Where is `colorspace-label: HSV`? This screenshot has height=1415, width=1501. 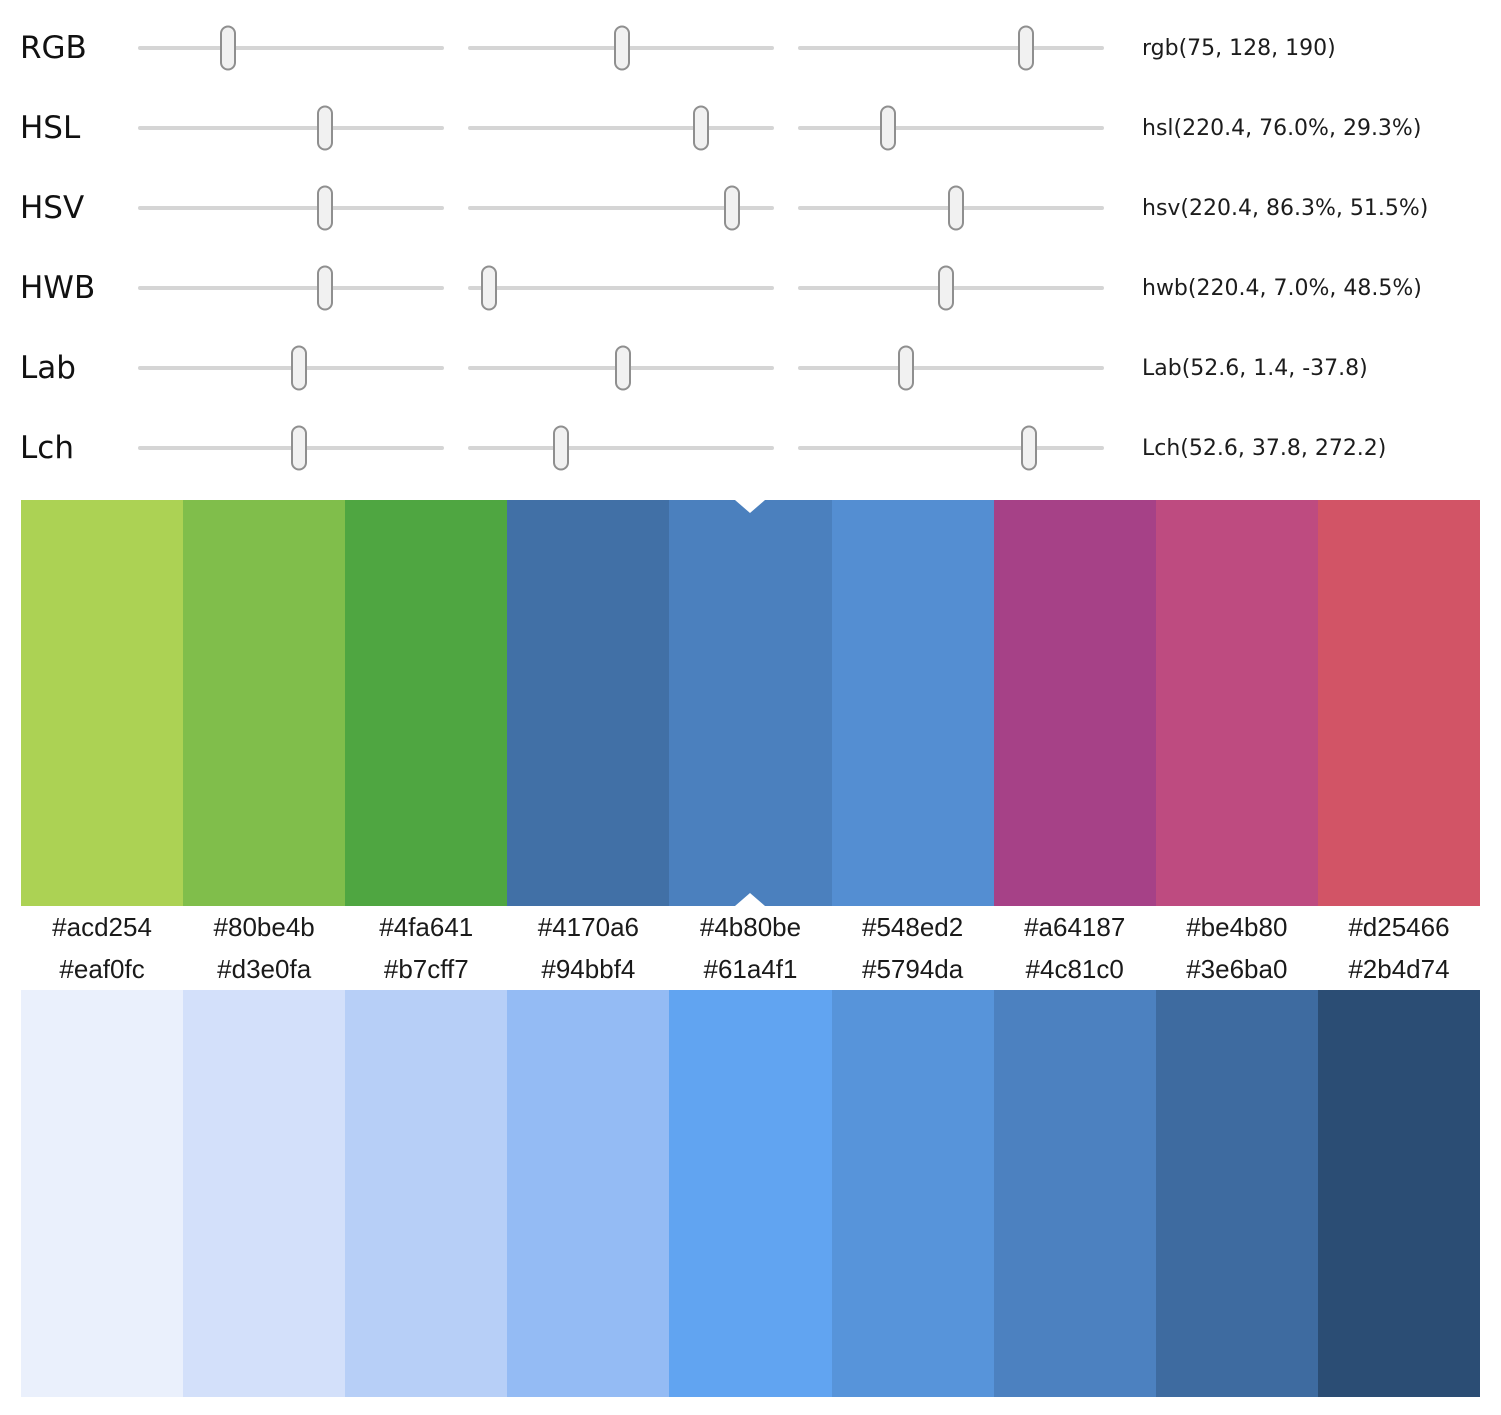
colorspace-label: HSV is located at coordinates (52, 208).